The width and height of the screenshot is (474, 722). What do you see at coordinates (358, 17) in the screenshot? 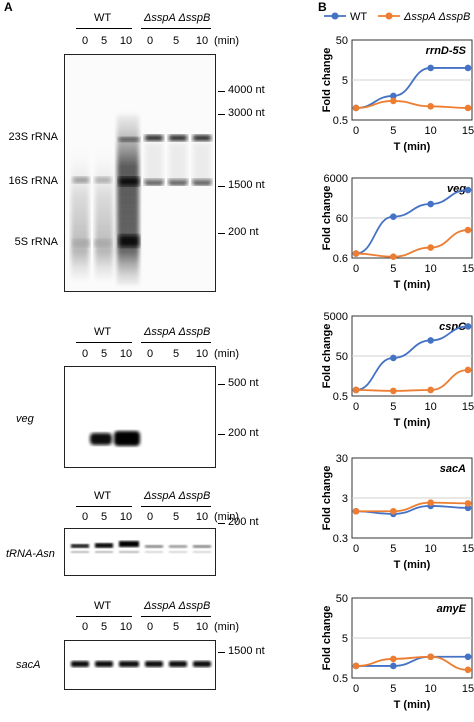
I see `legend-wt-label: WT` at bounding box center [358, 17].